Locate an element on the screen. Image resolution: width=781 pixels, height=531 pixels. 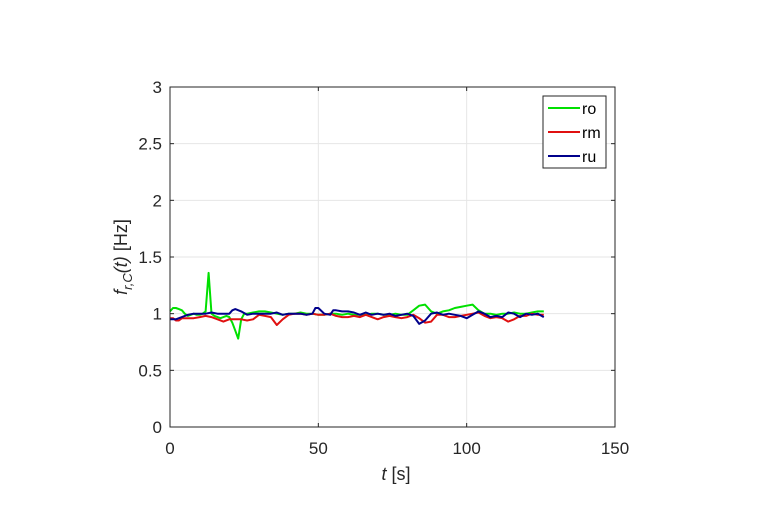
y-axis-label-variable: f is located at coordinates (121, 291).